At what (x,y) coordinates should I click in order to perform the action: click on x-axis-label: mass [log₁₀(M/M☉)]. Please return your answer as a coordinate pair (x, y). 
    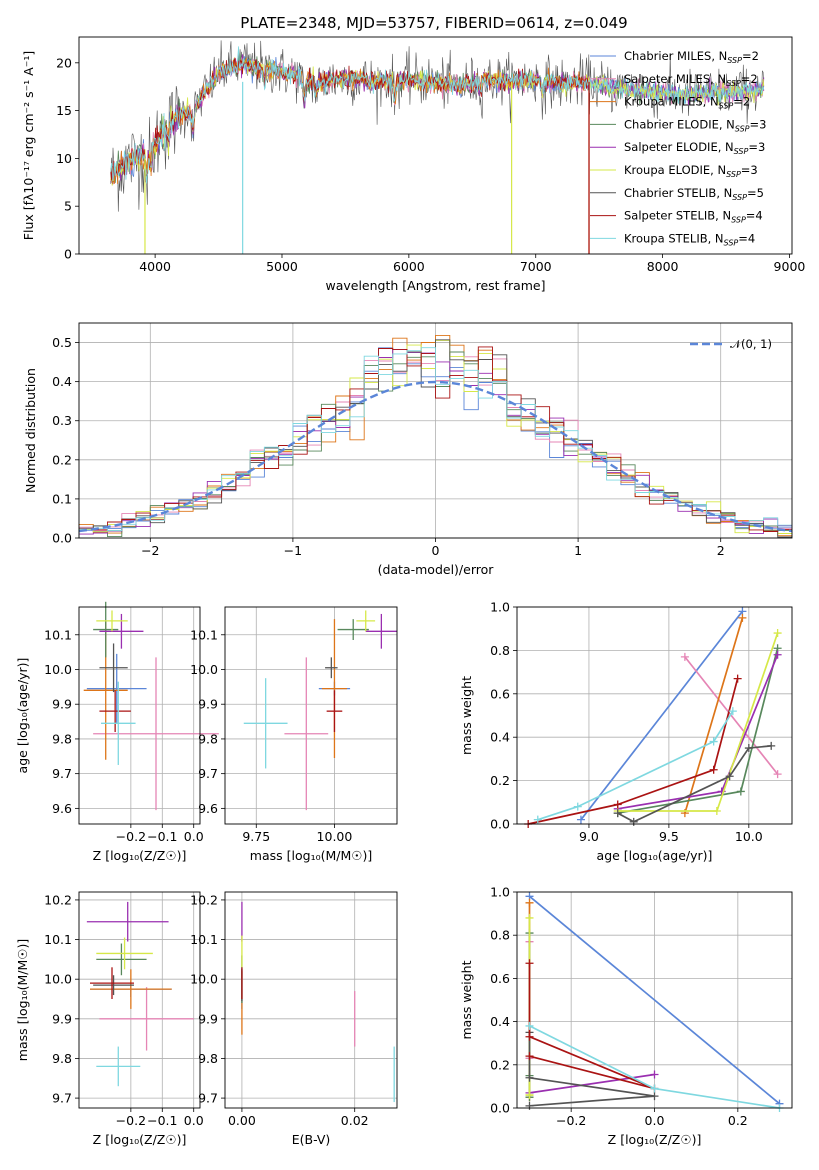
    Looking at the image, I should click on (311, 855).